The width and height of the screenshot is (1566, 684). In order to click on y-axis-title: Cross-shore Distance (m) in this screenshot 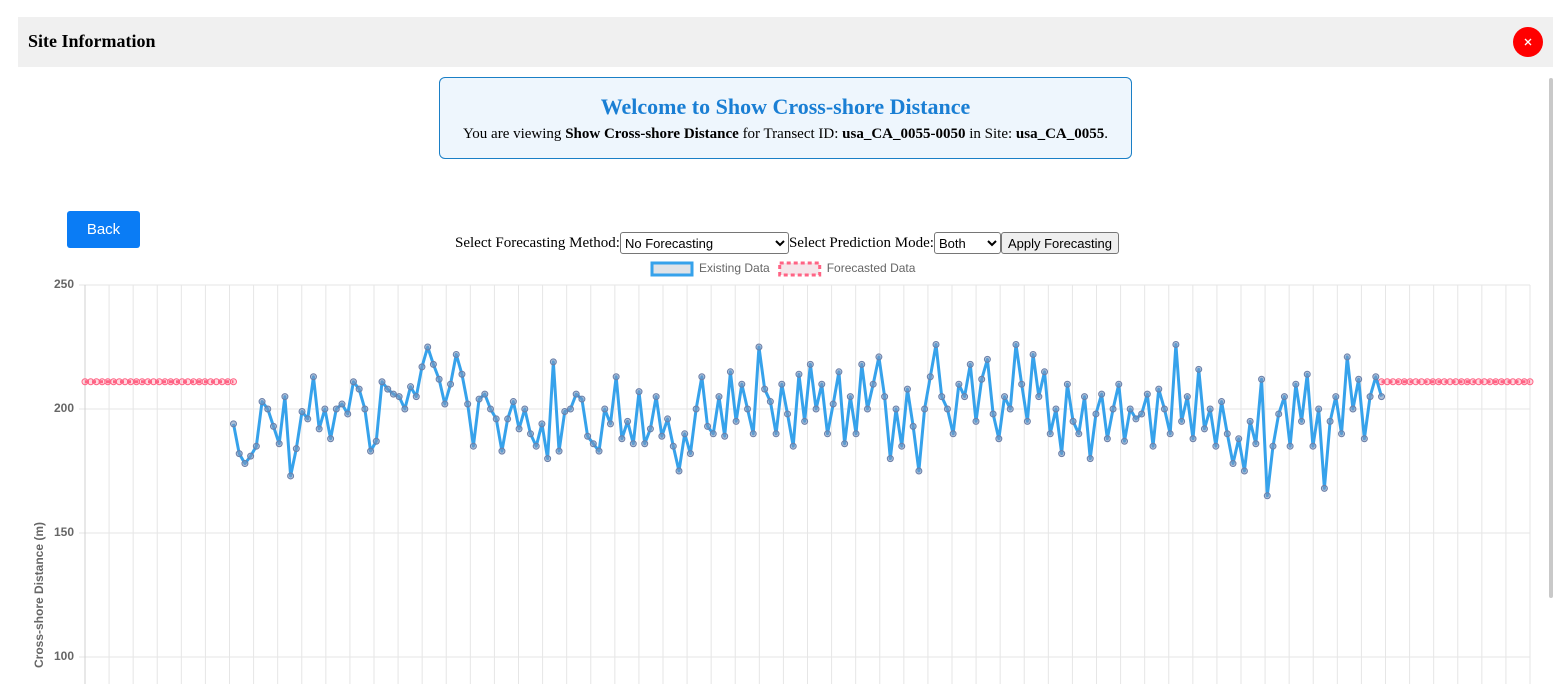, I will do `click(39, 595)`.